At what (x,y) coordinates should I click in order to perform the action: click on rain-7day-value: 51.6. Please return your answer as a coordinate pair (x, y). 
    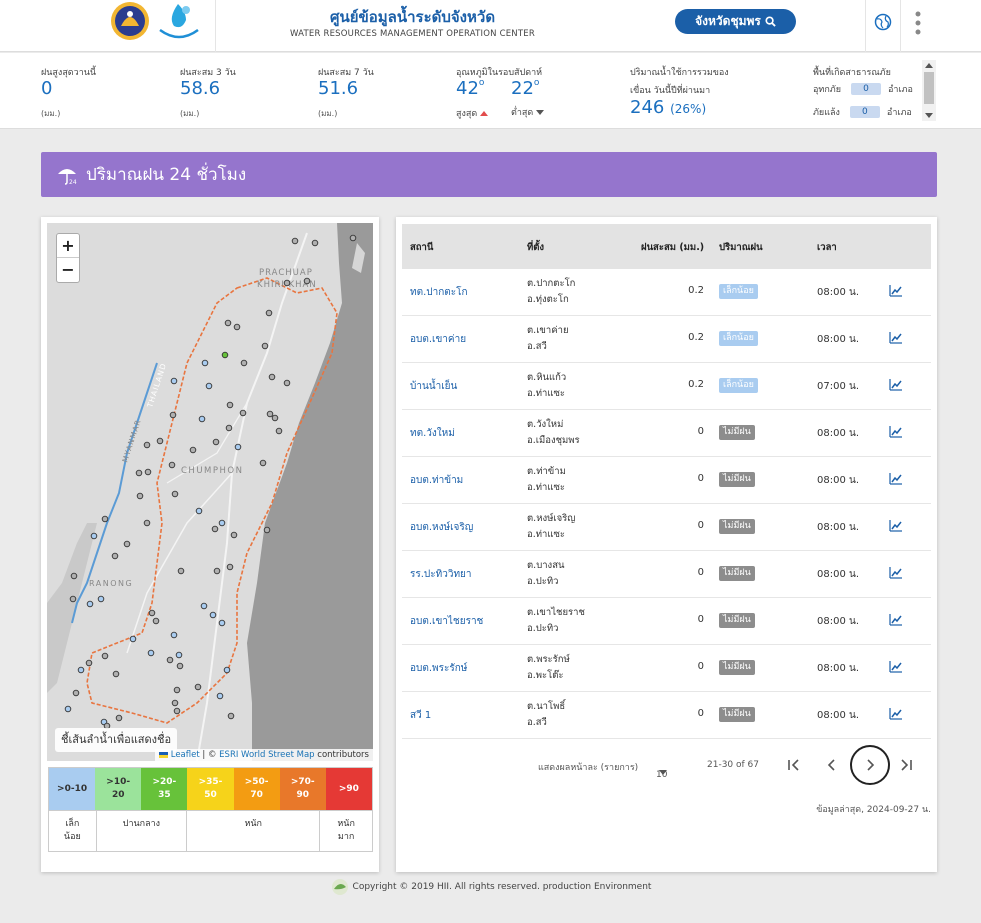
    Looking at the image, I should click on (338, 88).